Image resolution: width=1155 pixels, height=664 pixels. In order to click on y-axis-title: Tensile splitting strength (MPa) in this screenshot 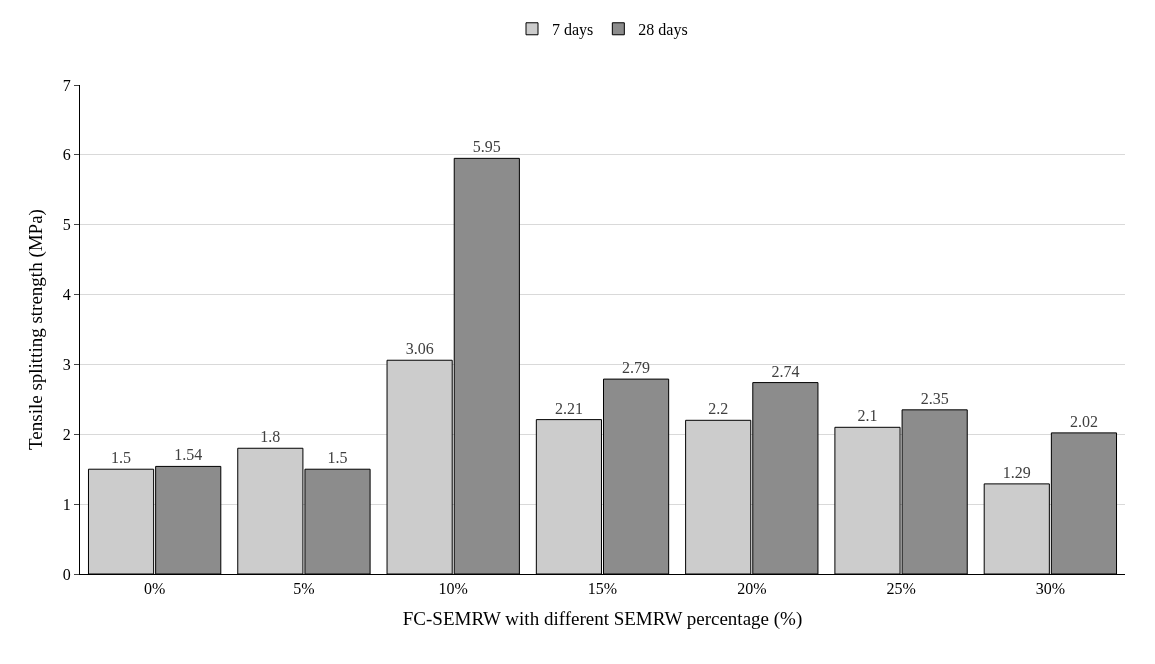, I will do `click(35, 329)`.